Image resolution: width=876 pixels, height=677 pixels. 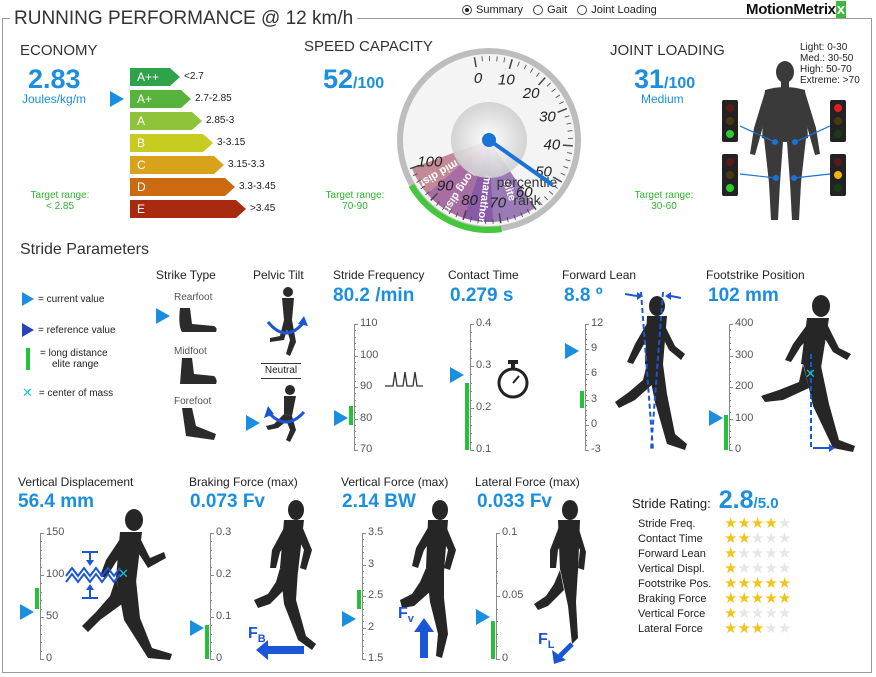 What do you see at coordinates (60, 206) in the screenshot?
I see `economy-target-value: < 2.85` at bounding box center [60, 206].